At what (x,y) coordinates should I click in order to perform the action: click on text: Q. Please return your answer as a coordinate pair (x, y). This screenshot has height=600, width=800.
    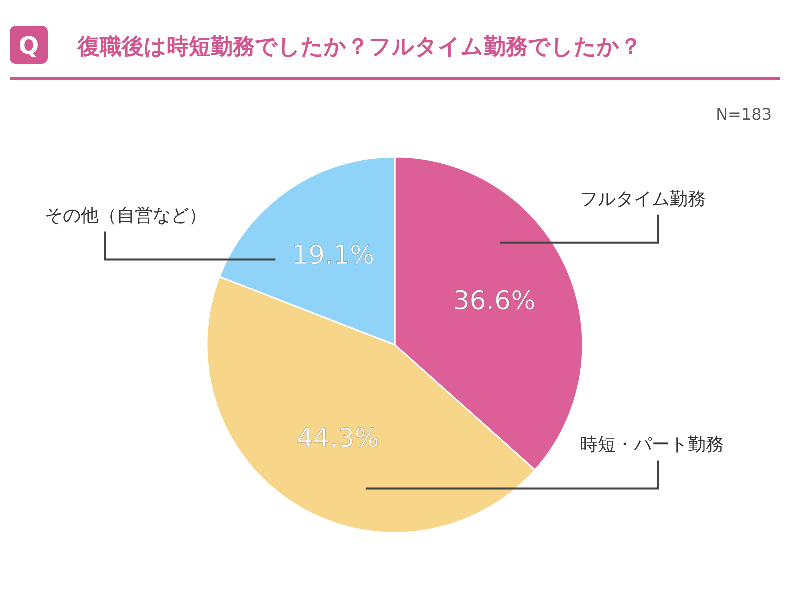
    Looking at the image, I should click on (29, 46).